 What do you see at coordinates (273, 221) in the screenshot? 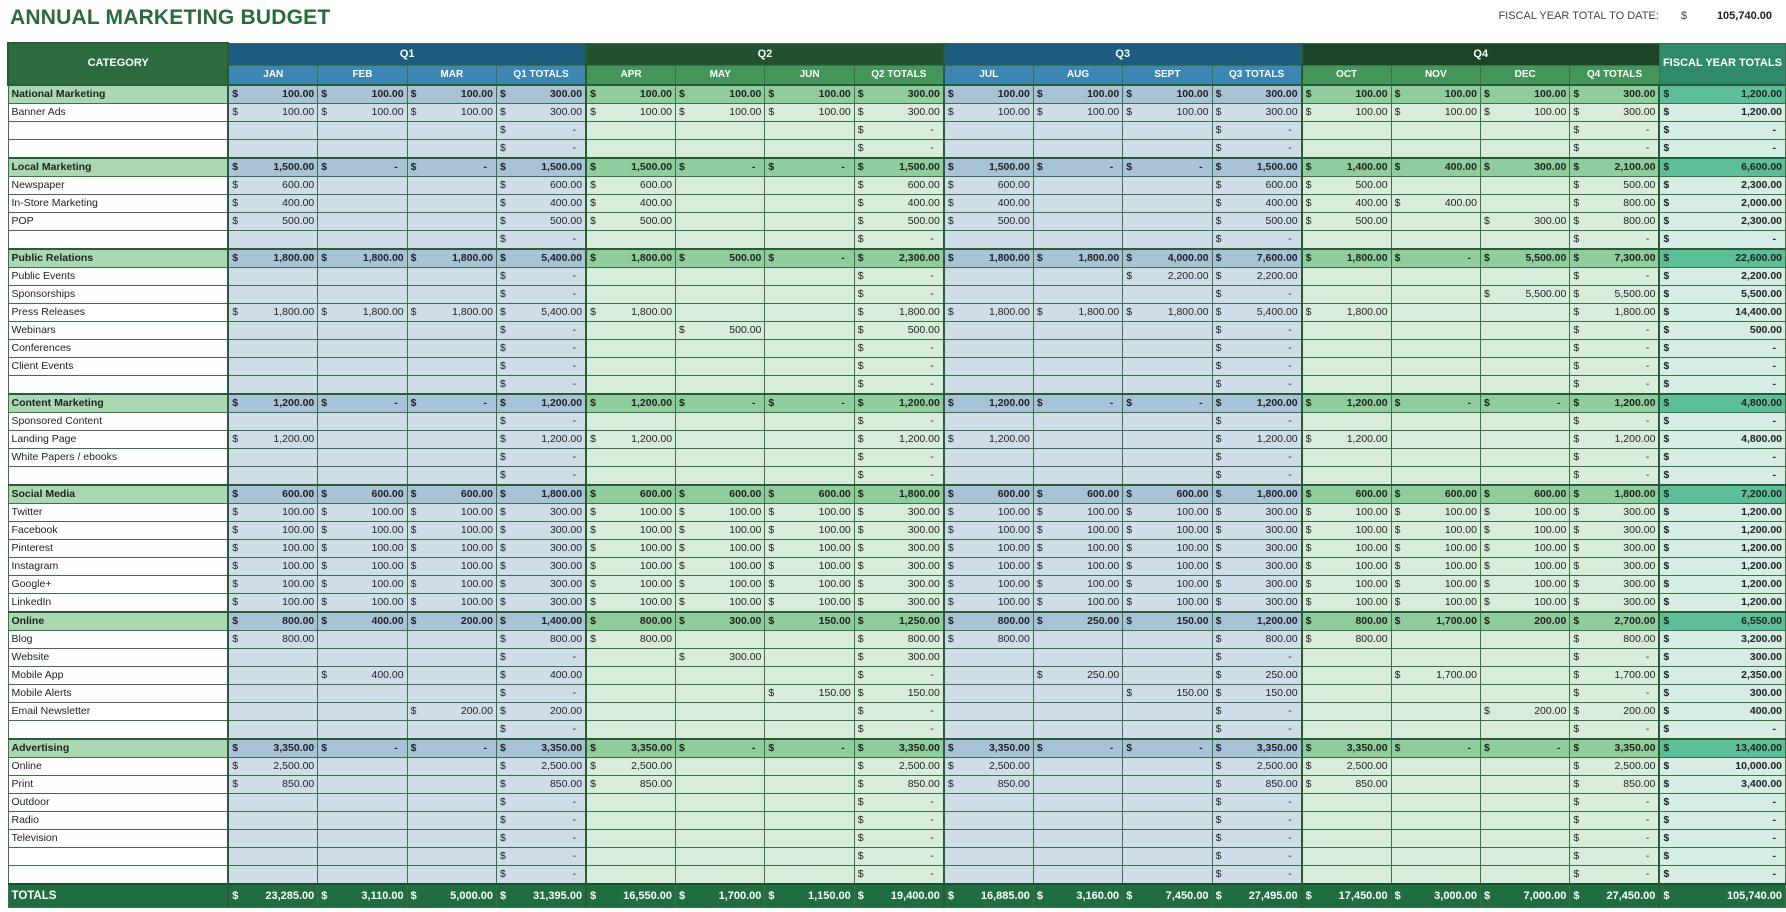
I see `amount-cell: $500.00` at bounding box center [273, 221].